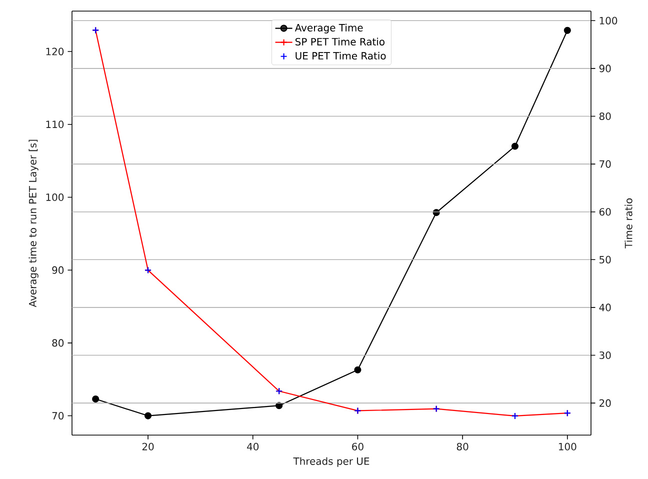 Image resolution: width=648 pixels, height=479 pixels. What do you see at coordinates (253, 446) in the screenshot?
I see `x-tick-label: 40` at bounding box center [253, 446].